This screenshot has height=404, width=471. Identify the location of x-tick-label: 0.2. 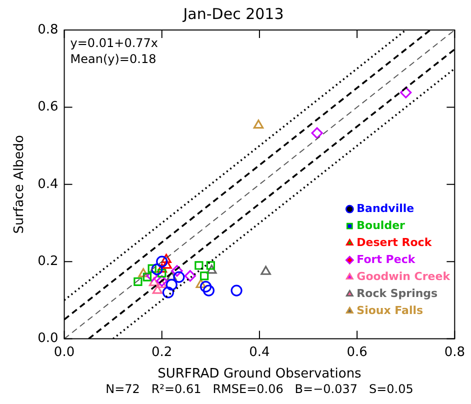
(162, 352).